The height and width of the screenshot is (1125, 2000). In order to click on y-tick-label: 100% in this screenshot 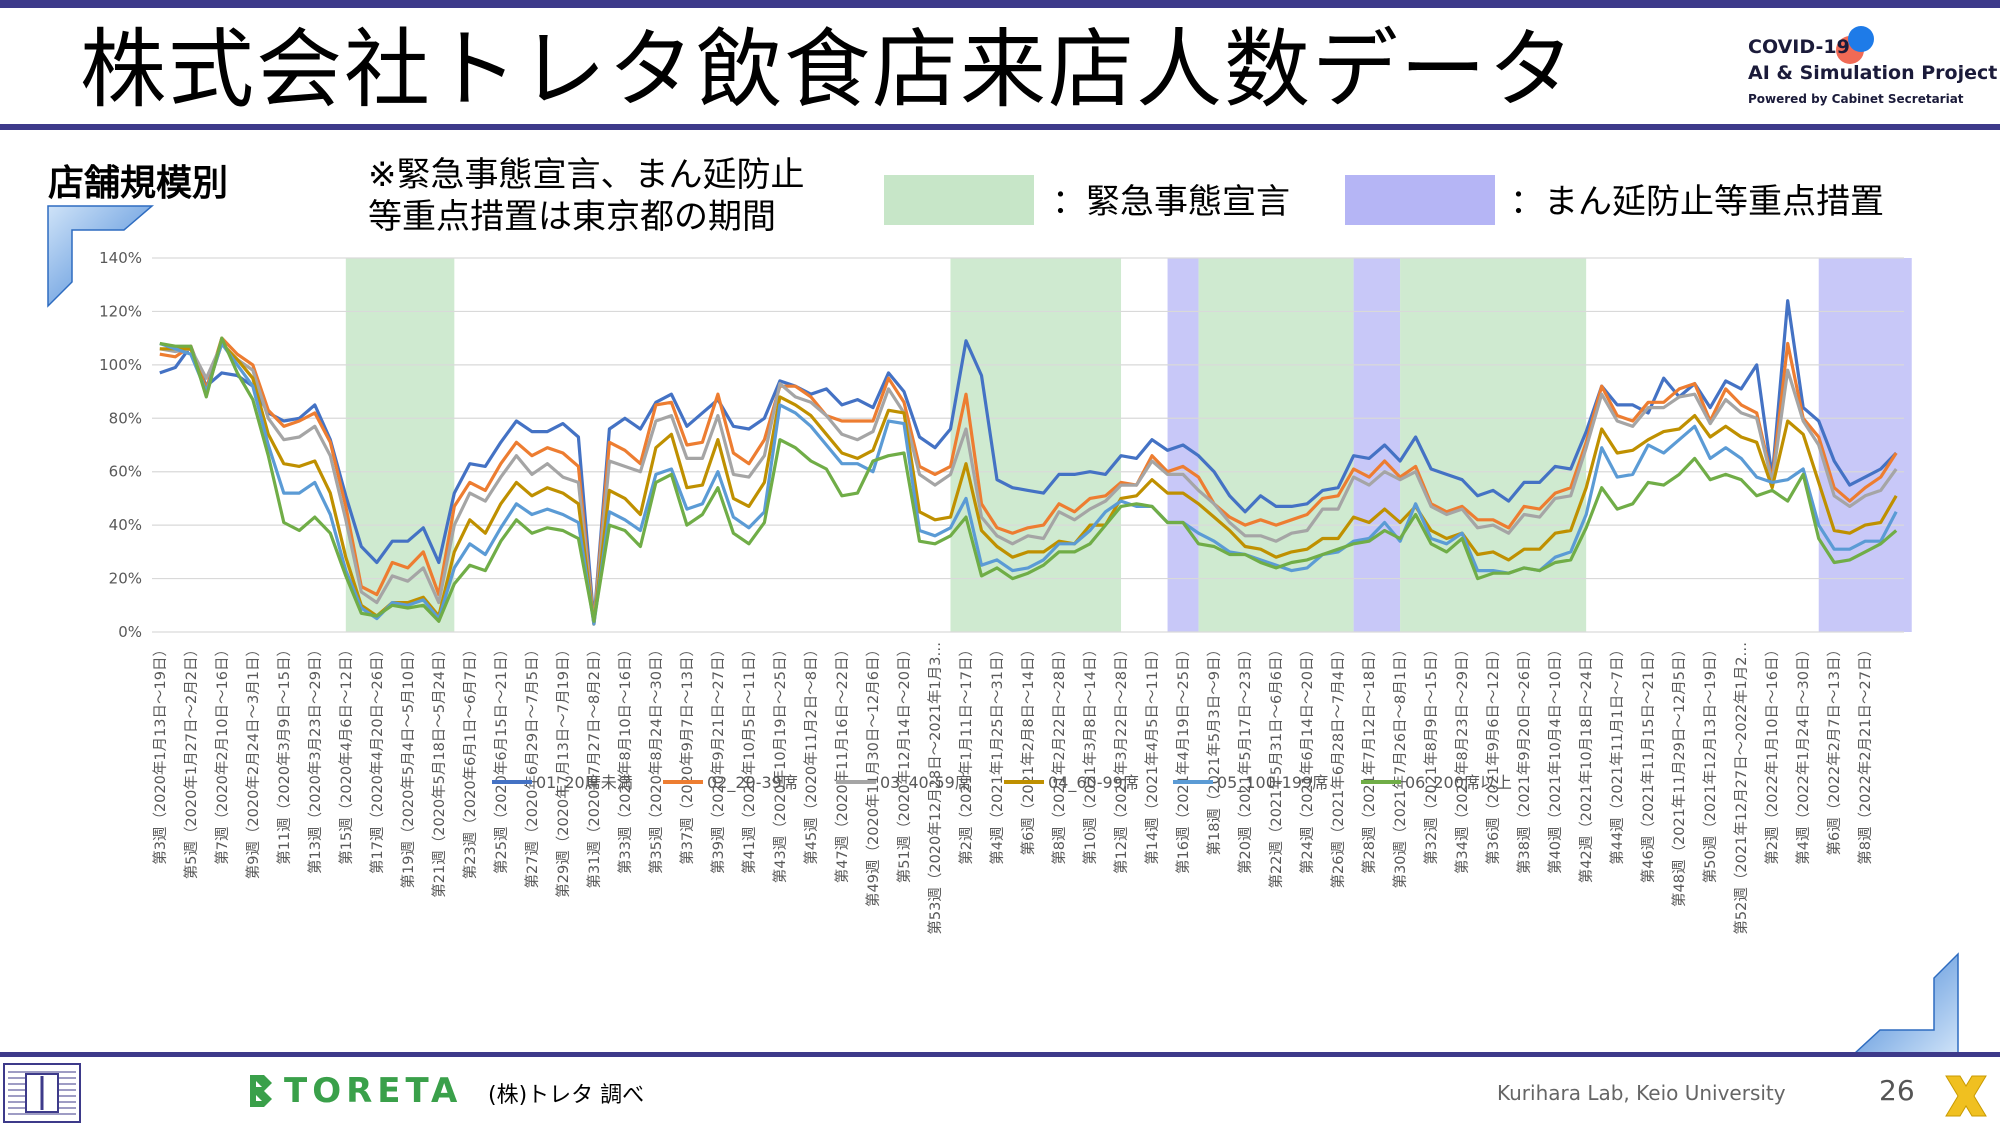, I will do `click(120, 365)`.